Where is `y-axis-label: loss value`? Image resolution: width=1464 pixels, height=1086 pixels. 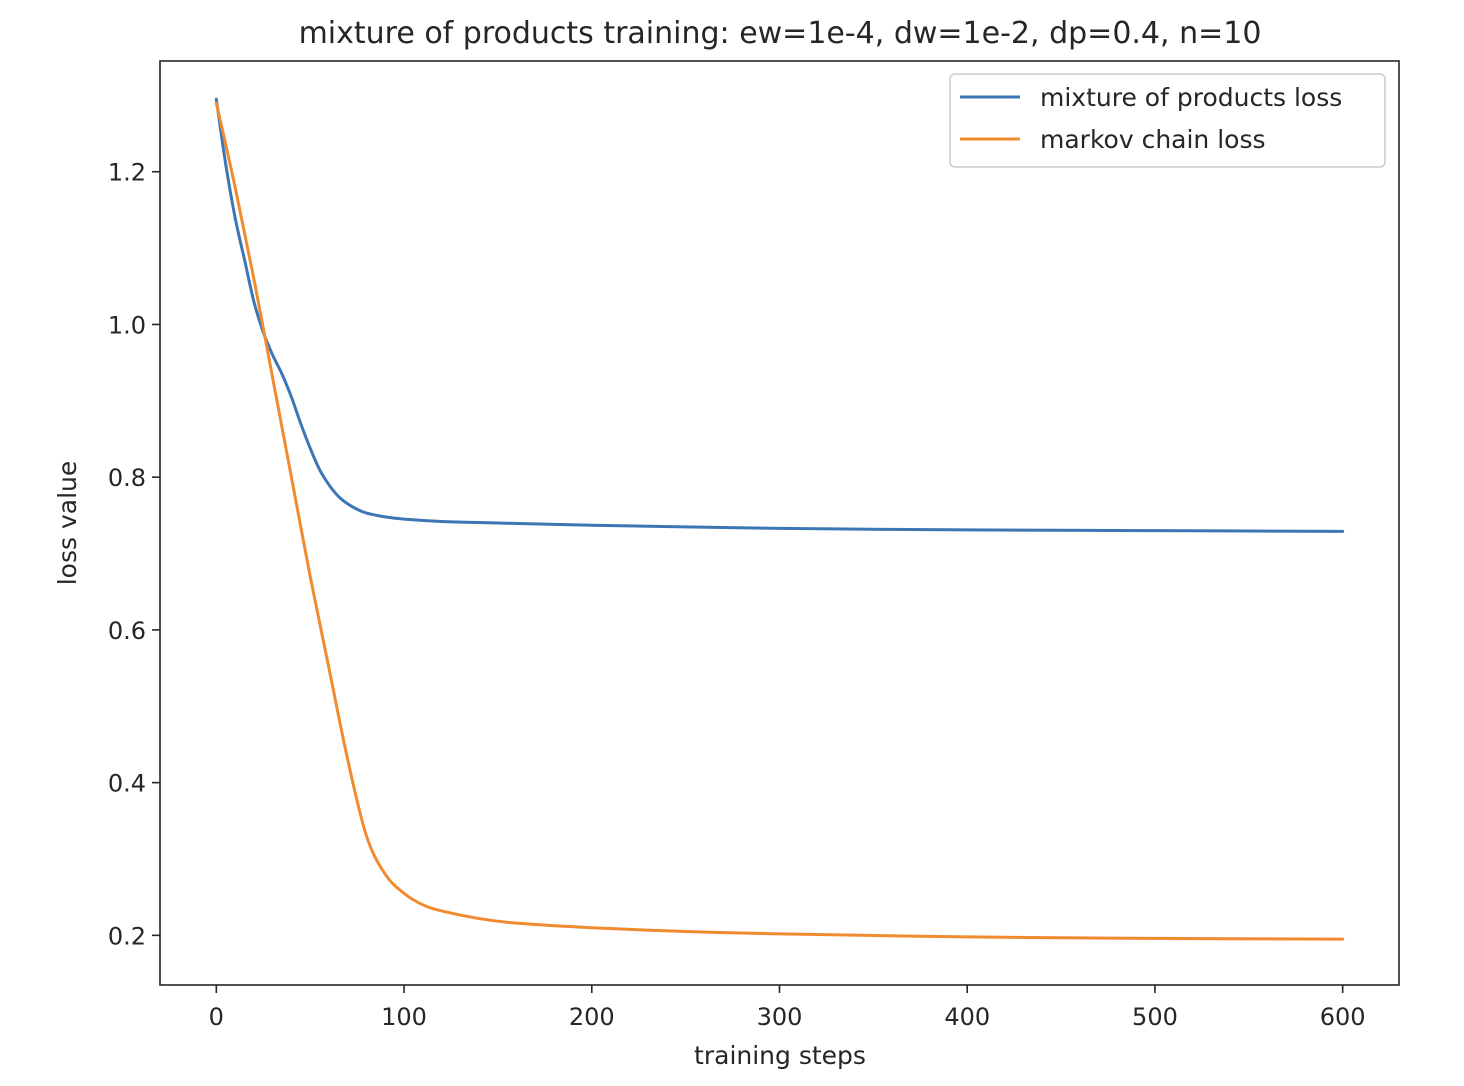
y-axis-label: loss value is located at coordinates (67, 523).